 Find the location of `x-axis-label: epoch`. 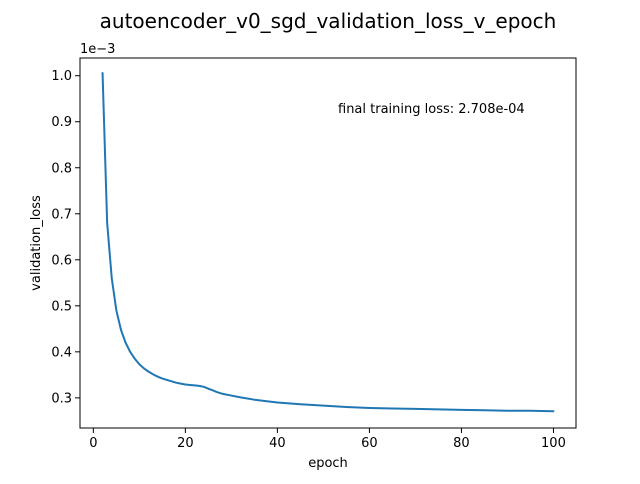

x-axis-label: epoch is located at coordinates (328, 463).